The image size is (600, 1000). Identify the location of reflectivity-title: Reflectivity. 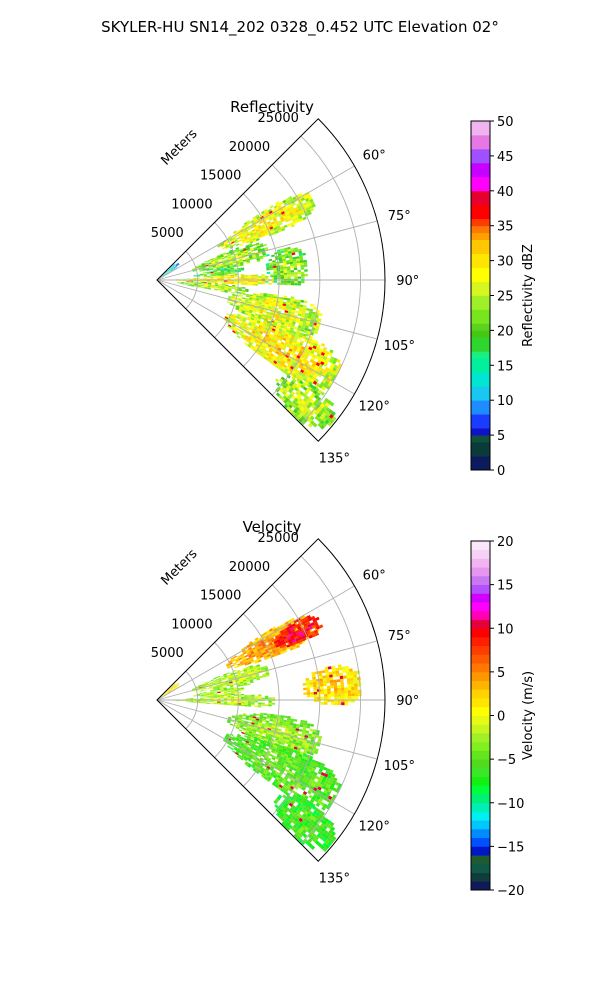
(272, 107).